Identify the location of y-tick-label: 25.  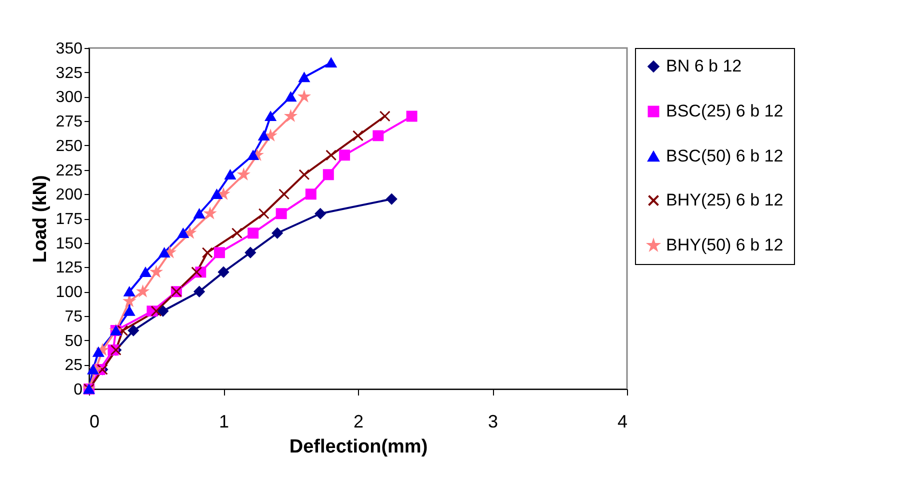
(73, 365).